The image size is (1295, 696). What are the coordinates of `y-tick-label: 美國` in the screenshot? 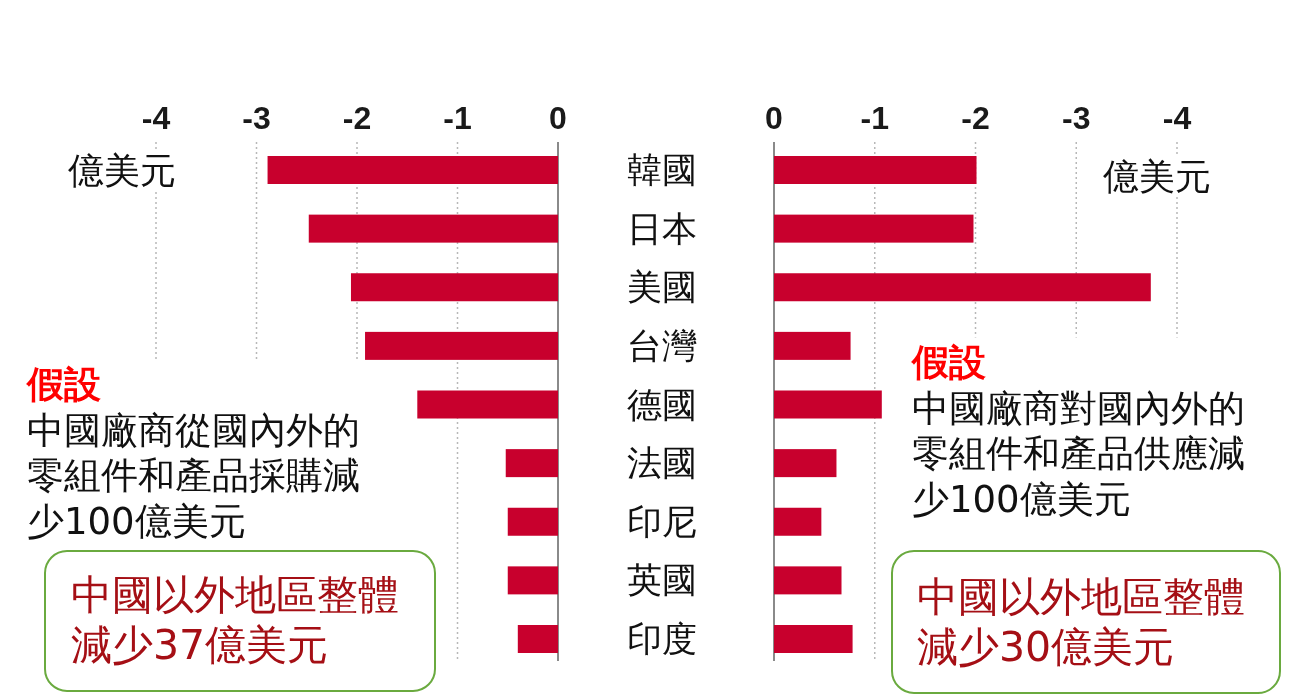 It's located at (662, 287).